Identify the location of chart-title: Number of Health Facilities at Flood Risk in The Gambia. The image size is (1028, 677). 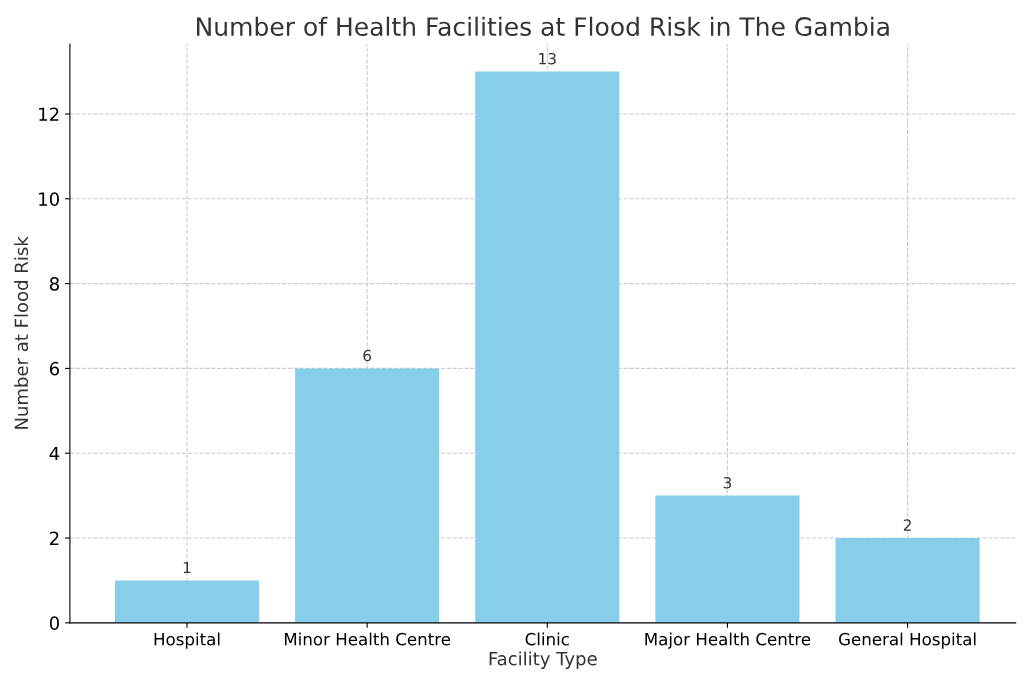
(543, 26).